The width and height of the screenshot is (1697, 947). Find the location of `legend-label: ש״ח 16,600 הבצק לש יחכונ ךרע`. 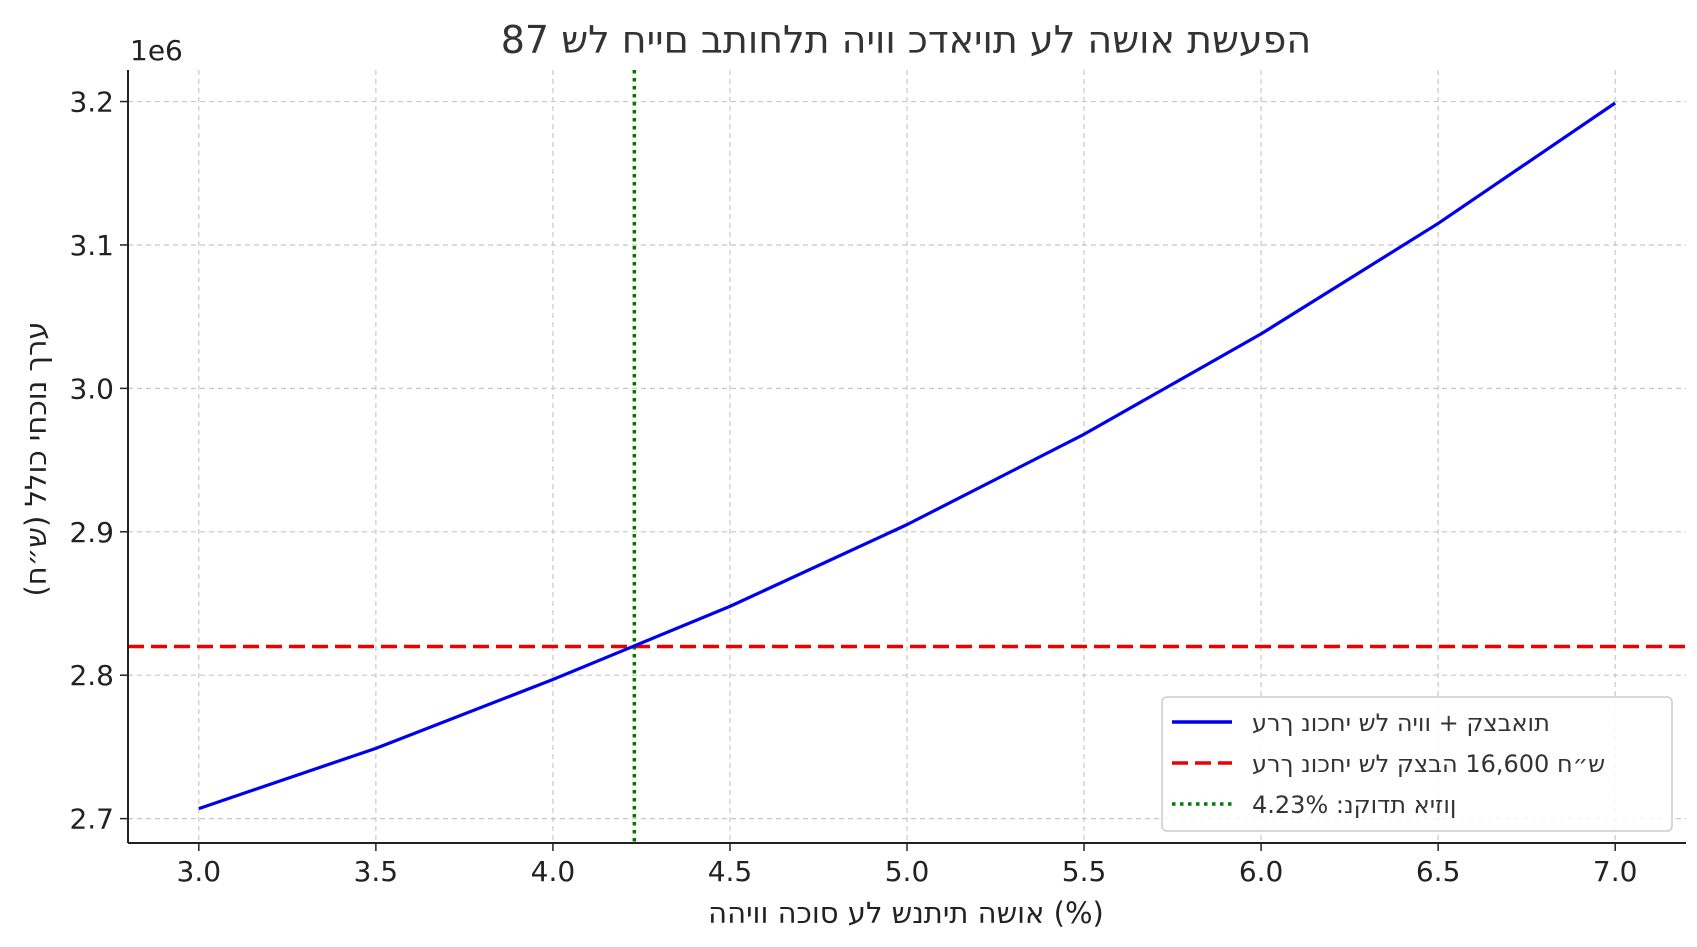

legend-label: ש״ח 16,600 הבצק לש יחכונ ךרע is located at coordinates (1428, 764).